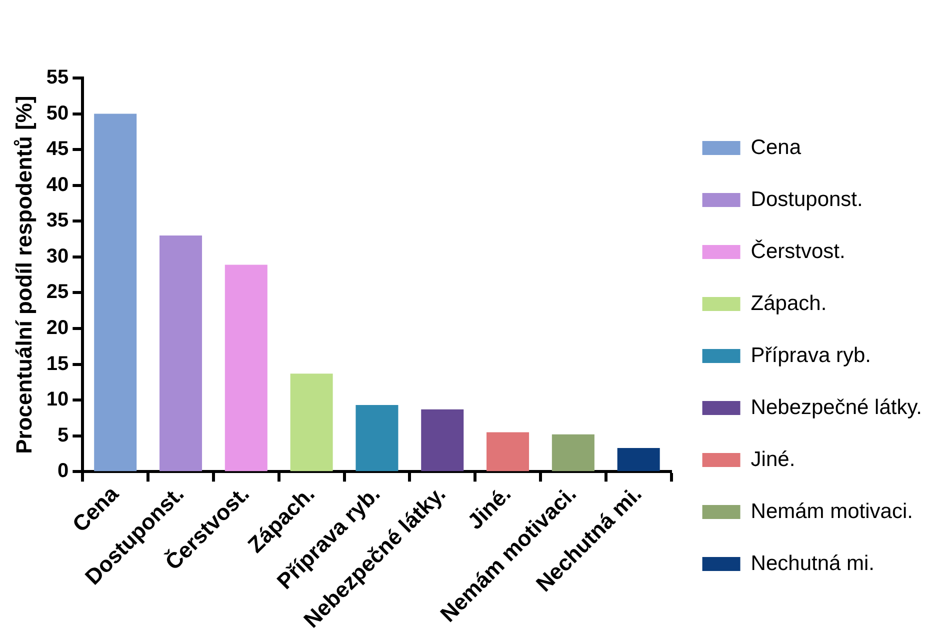  What do you see at coordinates (57, 185) in the screenshot?
I see `y-tick-label: 40` at bounding box center [57, 185].